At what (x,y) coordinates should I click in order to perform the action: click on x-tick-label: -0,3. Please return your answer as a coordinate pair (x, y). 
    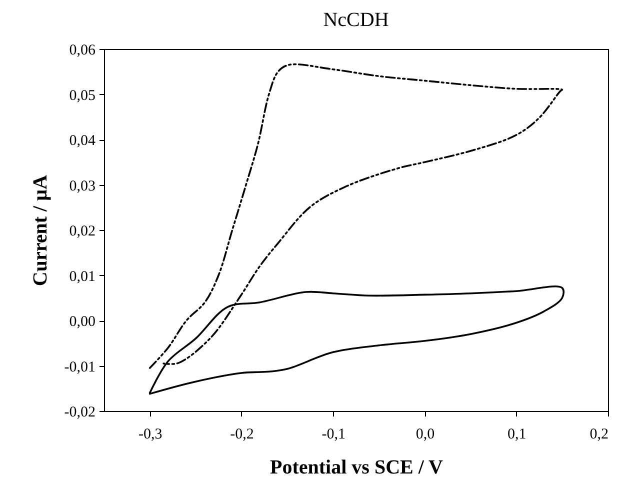
    Looking at the image, I should click on (150, 434).